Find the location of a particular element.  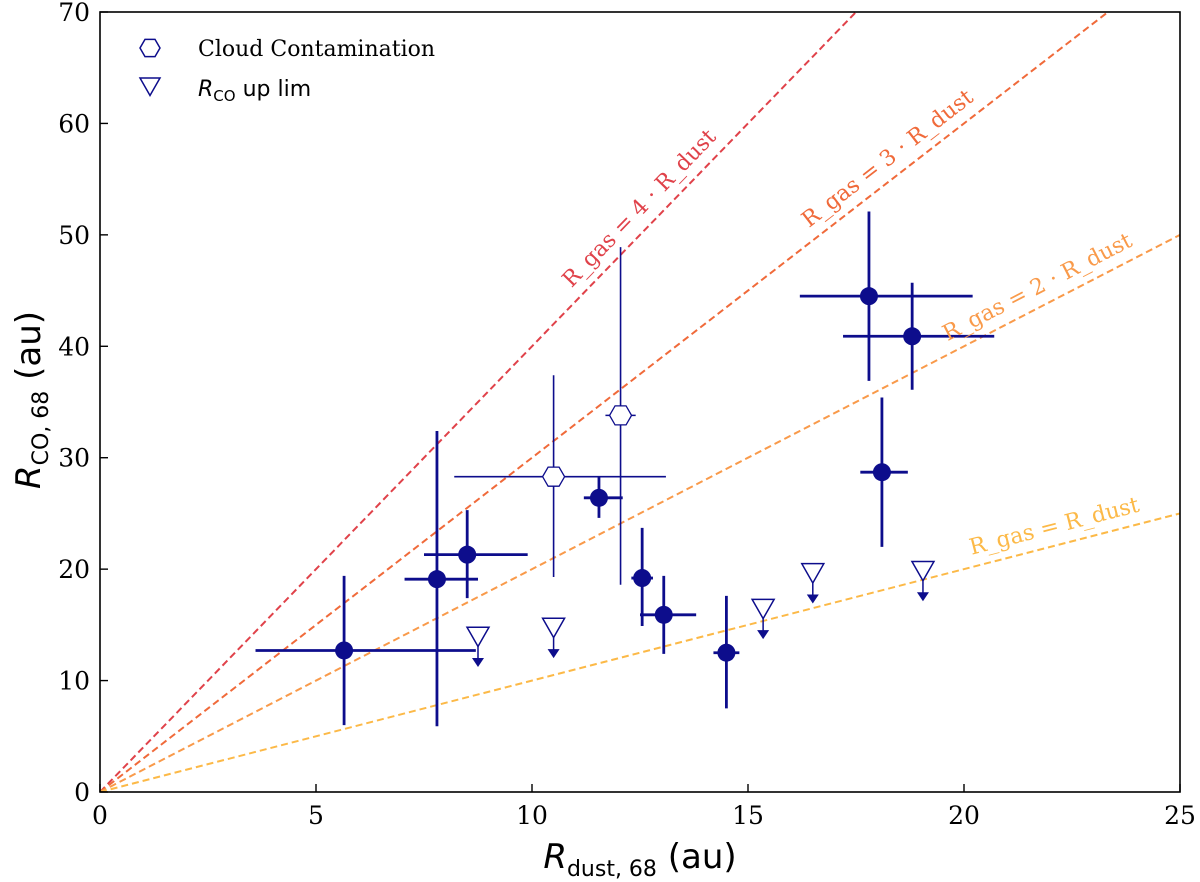

x-tick-label: 15 is located at coordinates (748, 815).